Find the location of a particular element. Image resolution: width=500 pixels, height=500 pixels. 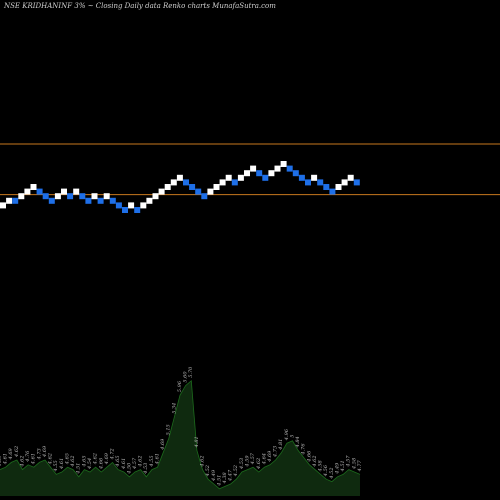

volume-label: 4.66 is located at coordinates (101, 463).